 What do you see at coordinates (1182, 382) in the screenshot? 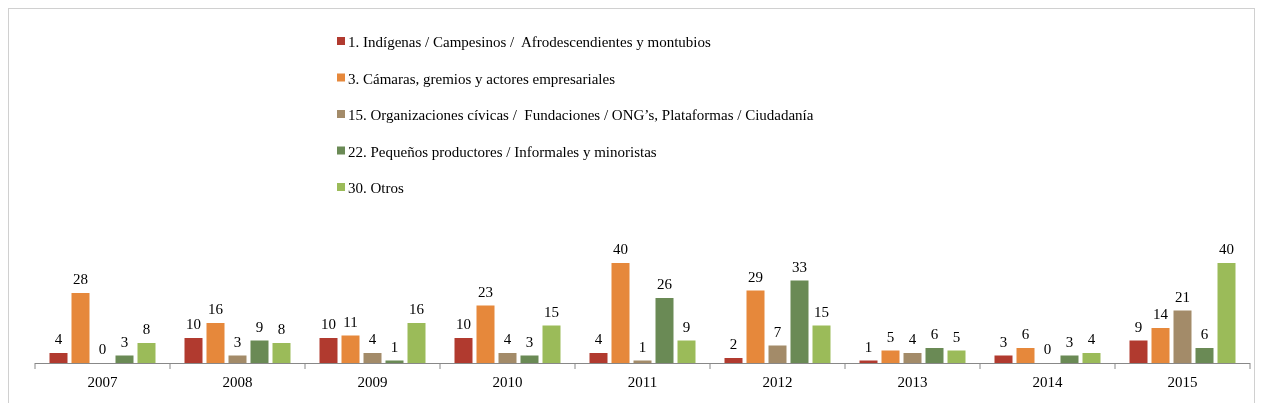
I see `x-tick-label: 2015` at bounding box center [1182, 382].